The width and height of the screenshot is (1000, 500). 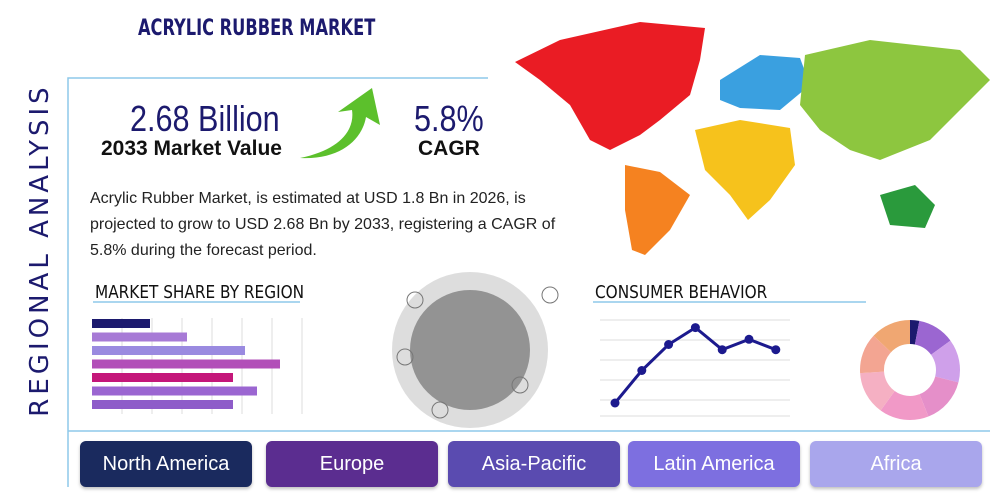 What do you see at coordinates (695, 368) in the screenshot?
I see `line-grid` at bounding box center [695, 368].